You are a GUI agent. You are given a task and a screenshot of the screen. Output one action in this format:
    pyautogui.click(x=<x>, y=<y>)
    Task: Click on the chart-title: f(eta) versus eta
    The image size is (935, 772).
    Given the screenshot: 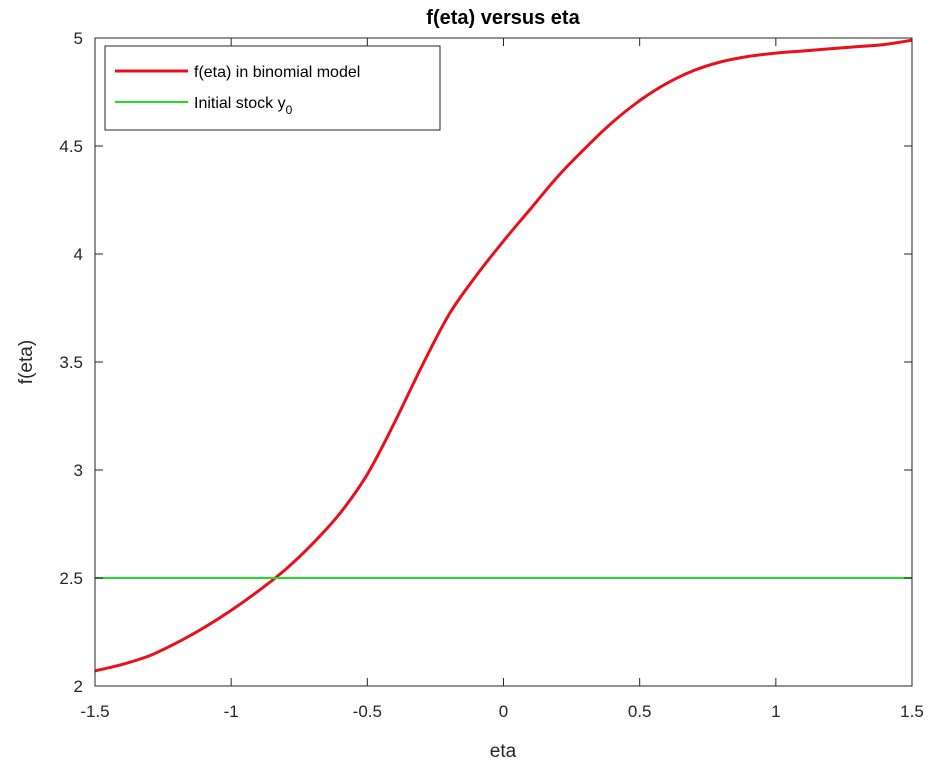 What is the action you would take?
    pyautogui.click(x=503, y=18)
    